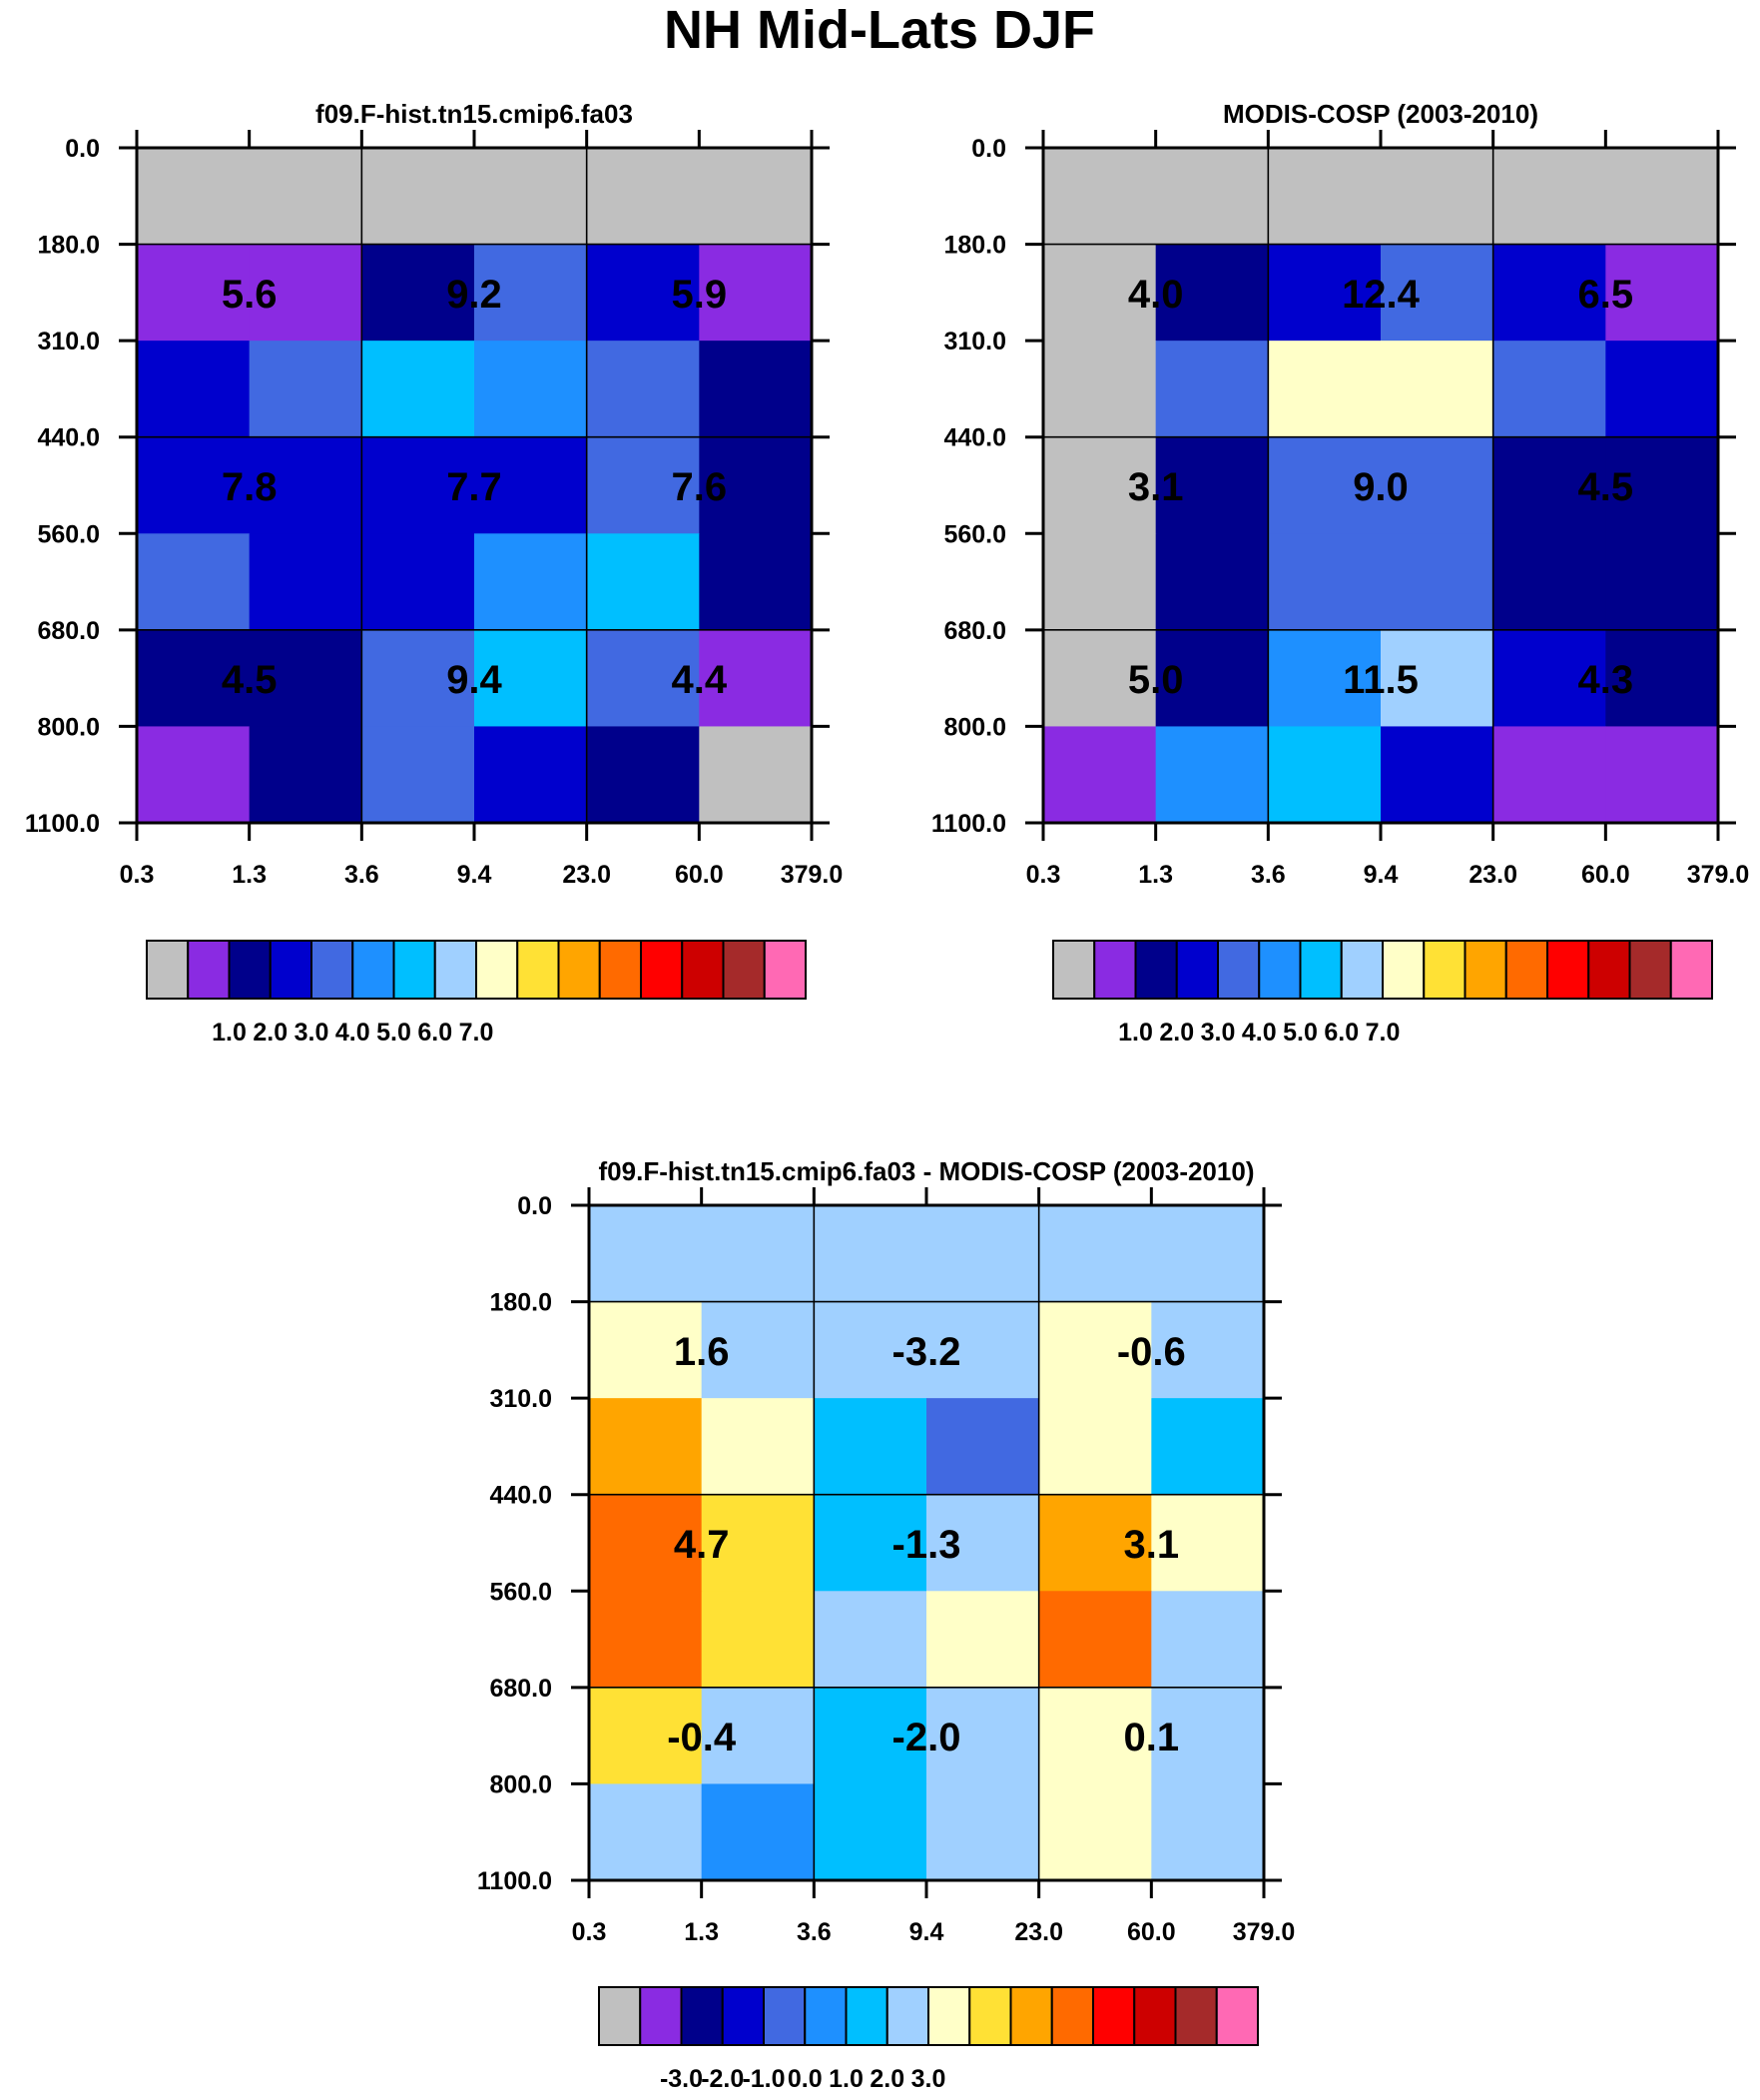 This screenshot has height=2100, width=1760. I want to click on y-tick-label: 0.0, so click(534, 1206).